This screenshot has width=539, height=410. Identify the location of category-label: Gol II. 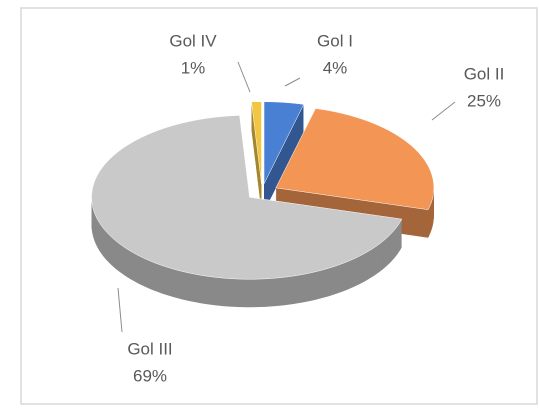
(484, 73).